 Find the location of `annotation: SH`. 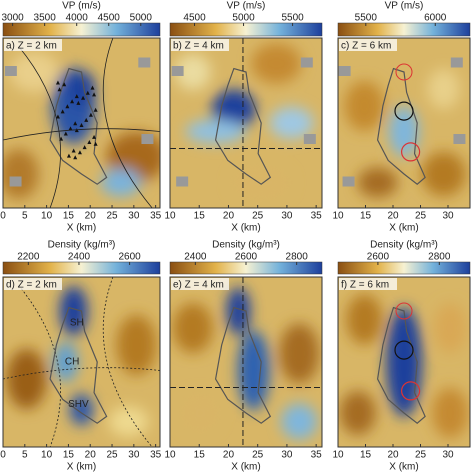

annotation: SH is located at coordinates (77, 323).